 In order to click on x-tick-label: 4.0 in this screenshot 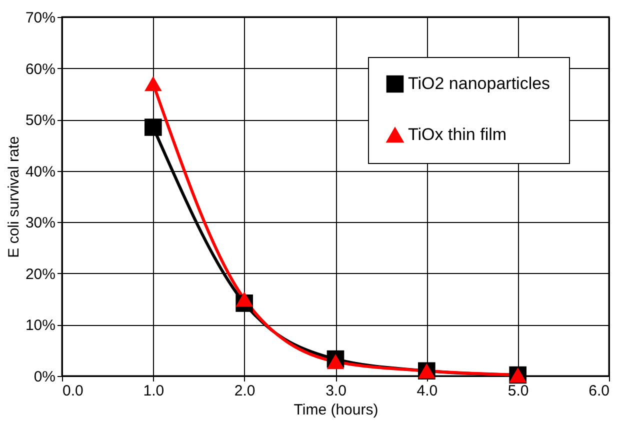, I will do `click(427, 391)`.